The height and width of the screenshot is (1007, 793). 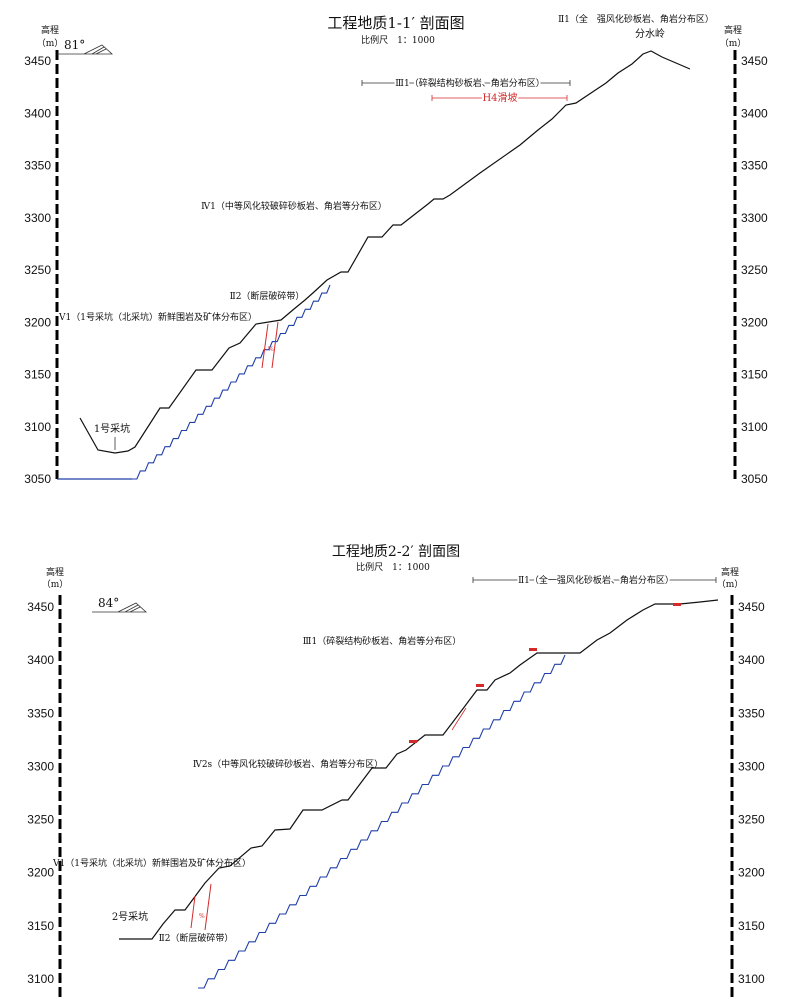 I want to click on section-2-scale: 比例尺 1：1000, so click(x=393, y=567).